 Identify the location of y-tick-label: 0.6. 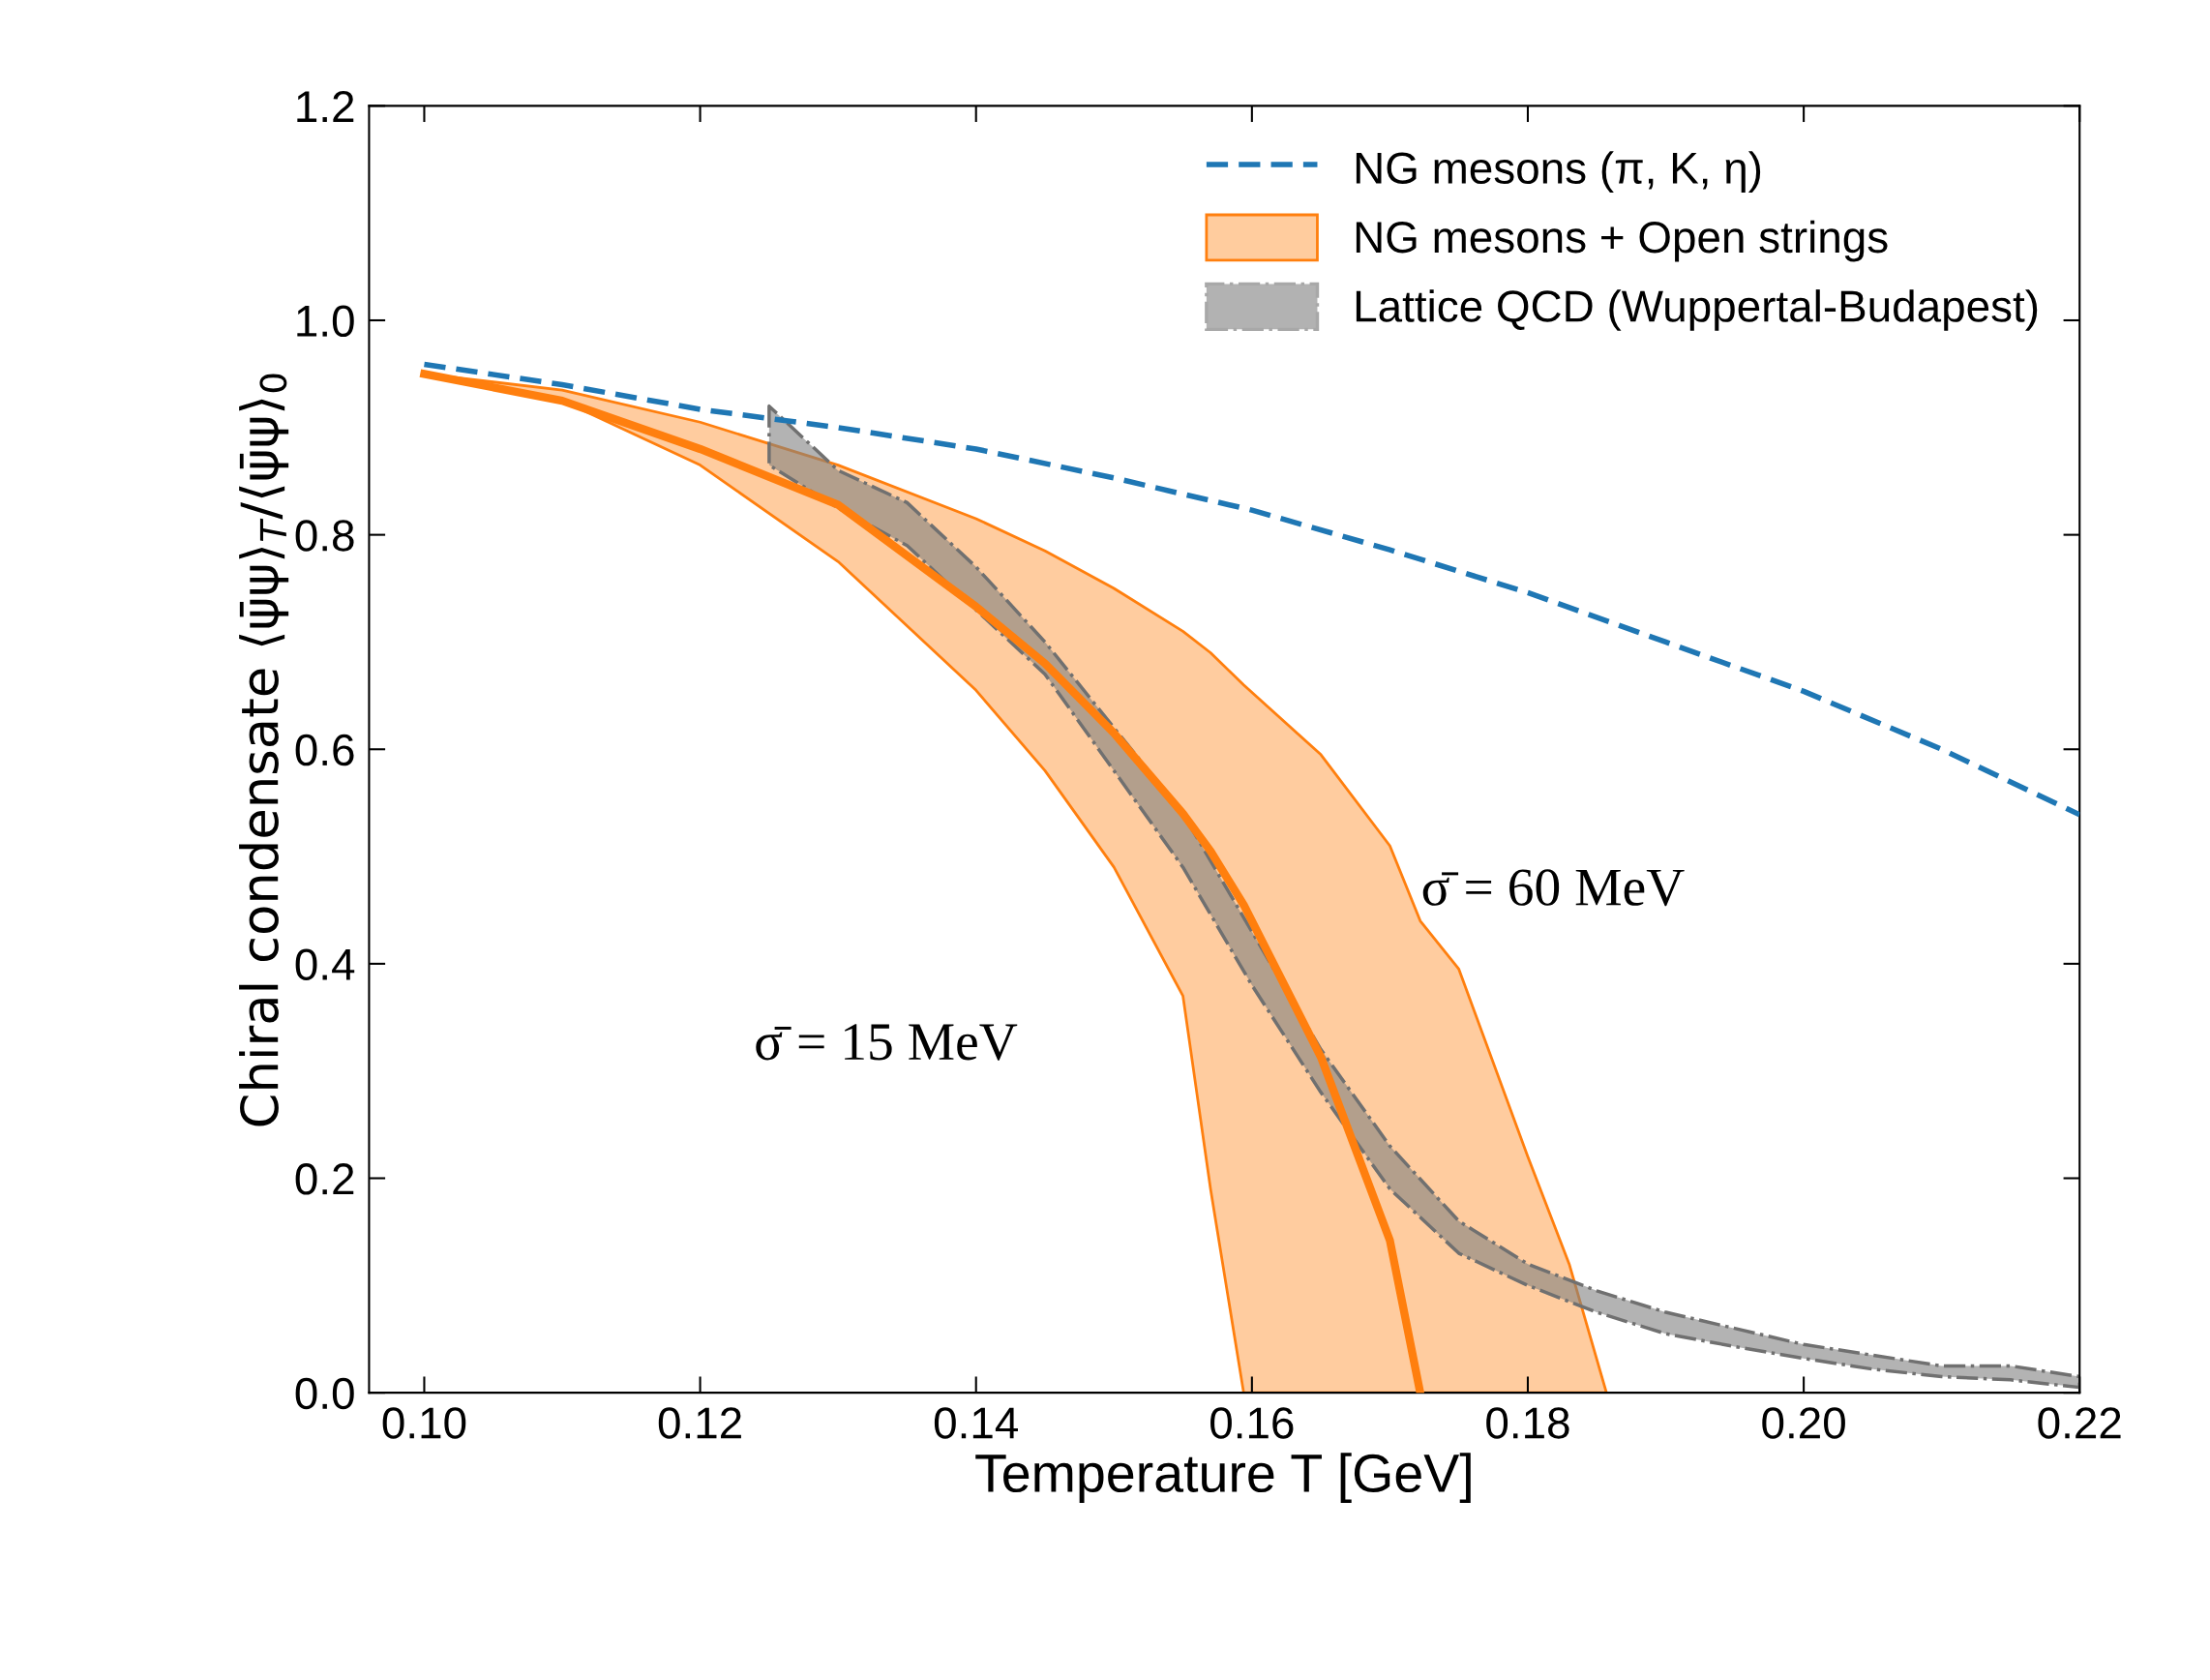
(324, 750).